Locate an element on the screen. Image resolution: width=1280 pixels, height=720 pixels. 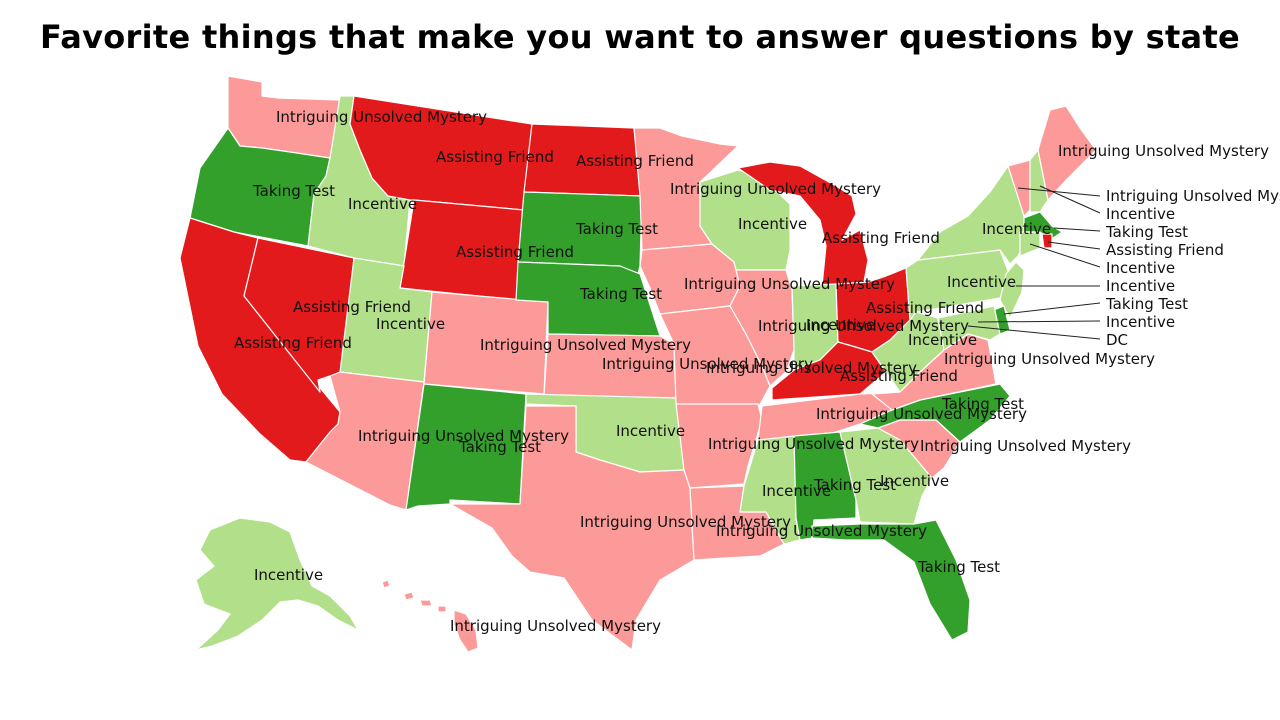
label-WY: Assisting Friend is located at coordinates (515, 252).